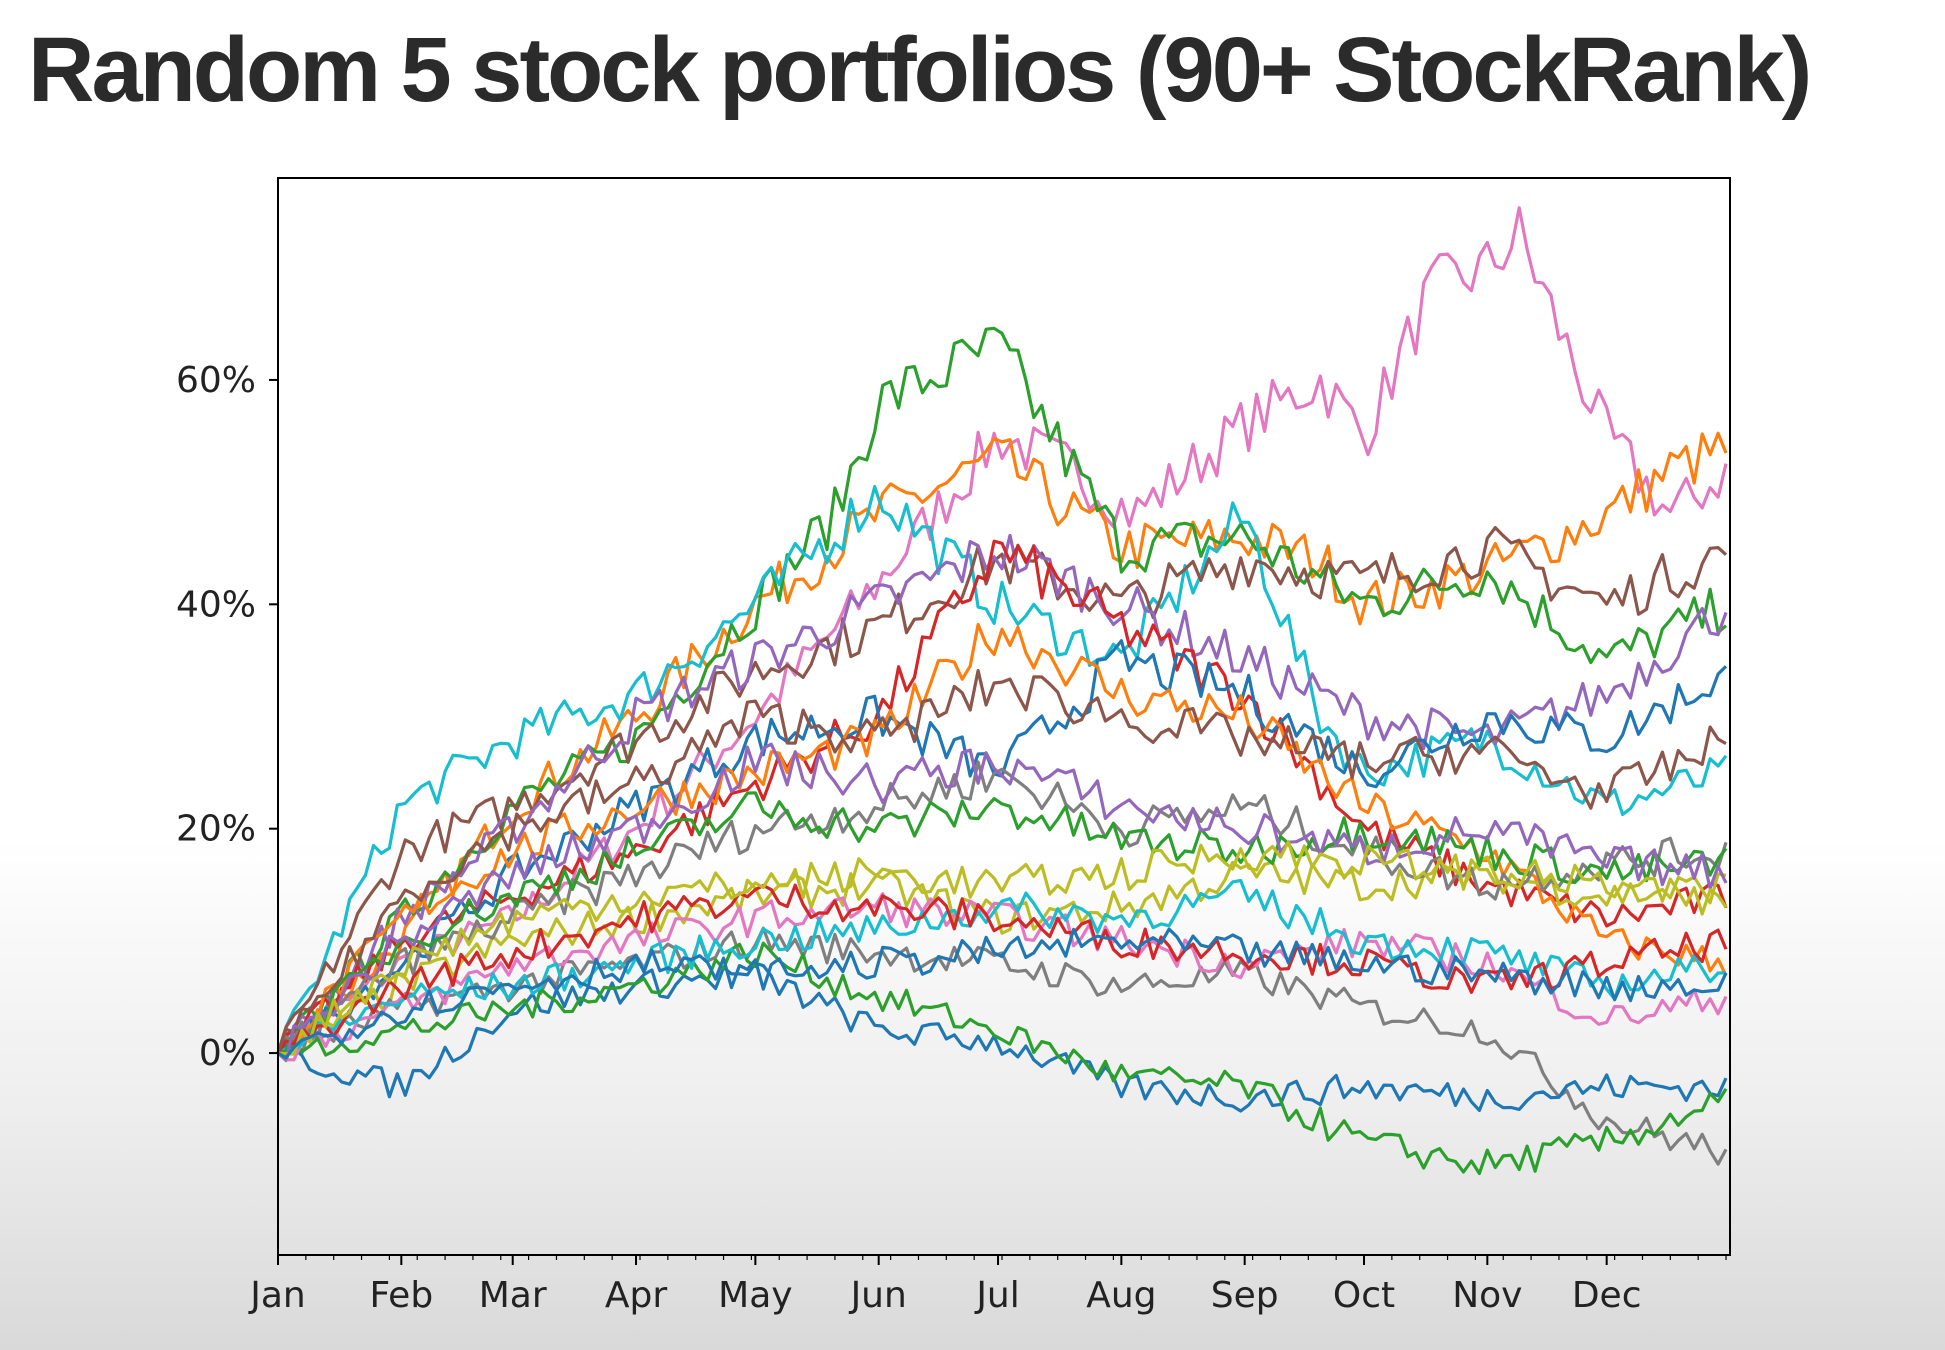 The height and width of the screenshot is (1350, 1945). I want to click on x-tick-label: Feb, so click(401, 1295).